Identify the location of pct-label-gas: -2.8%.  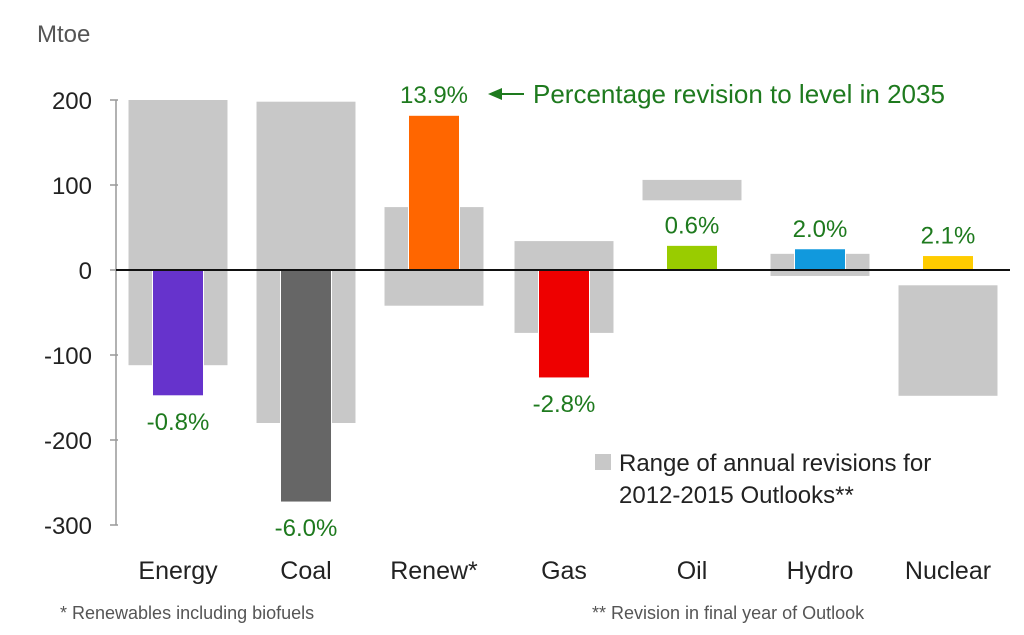
(564, 404).